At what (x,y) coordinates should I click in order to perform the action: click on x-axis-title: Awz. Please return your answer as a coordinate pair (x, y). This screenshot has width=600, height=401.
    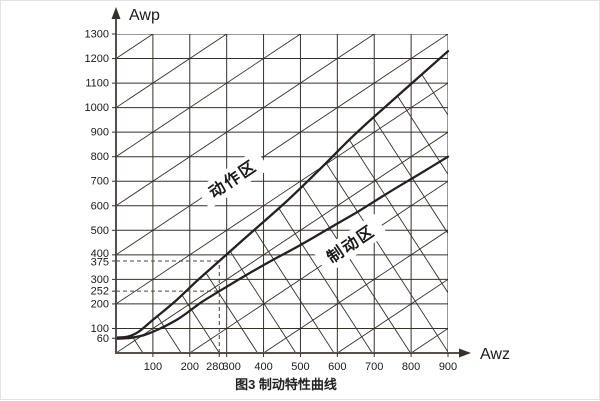
    Looking at the image, I should click on (495, 354).